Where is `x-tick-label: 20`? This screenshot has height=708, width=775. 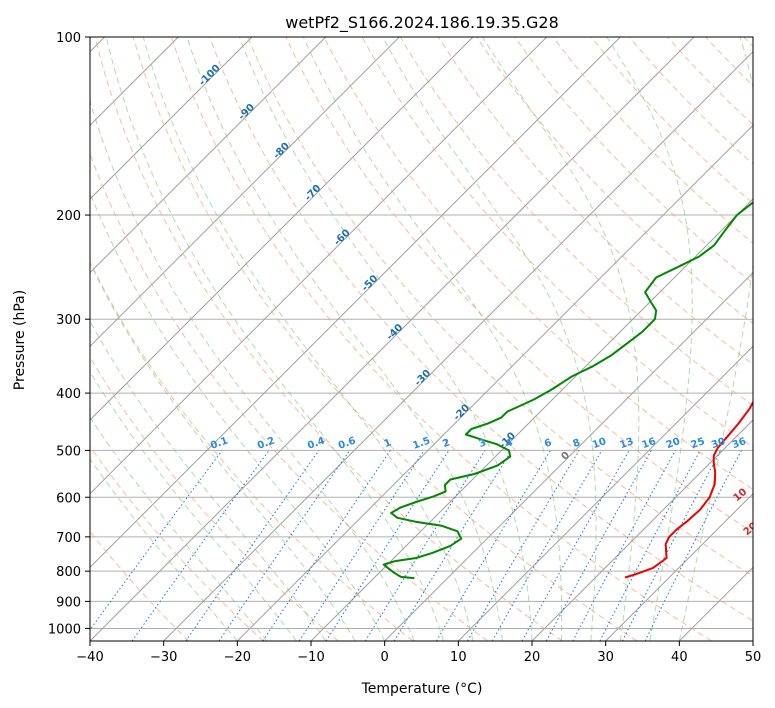 x-tick-label: 20 is located at coordinates (532, 657).